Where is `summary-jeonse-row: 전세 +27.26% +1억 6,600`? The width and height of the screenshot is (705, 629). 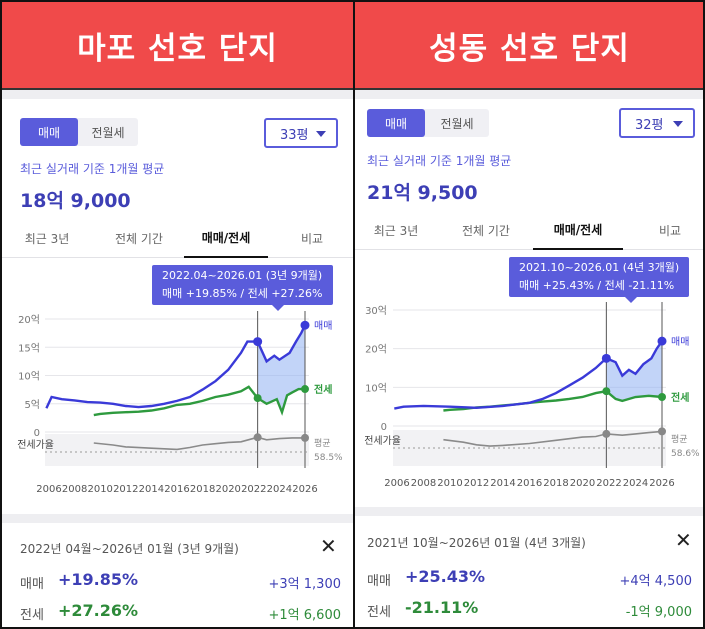 summary-jeonse-row: 전세 +27.26% +1억 6,600 is located at coordinates (180, 612).